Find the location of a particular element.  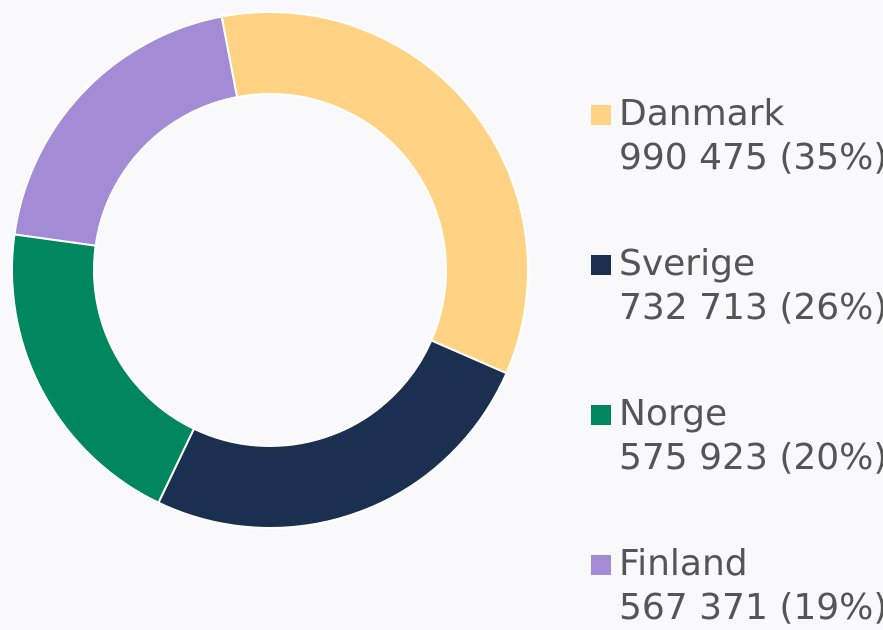

legend-value: 732 713 (26%) is located at coordinates (751, 307).